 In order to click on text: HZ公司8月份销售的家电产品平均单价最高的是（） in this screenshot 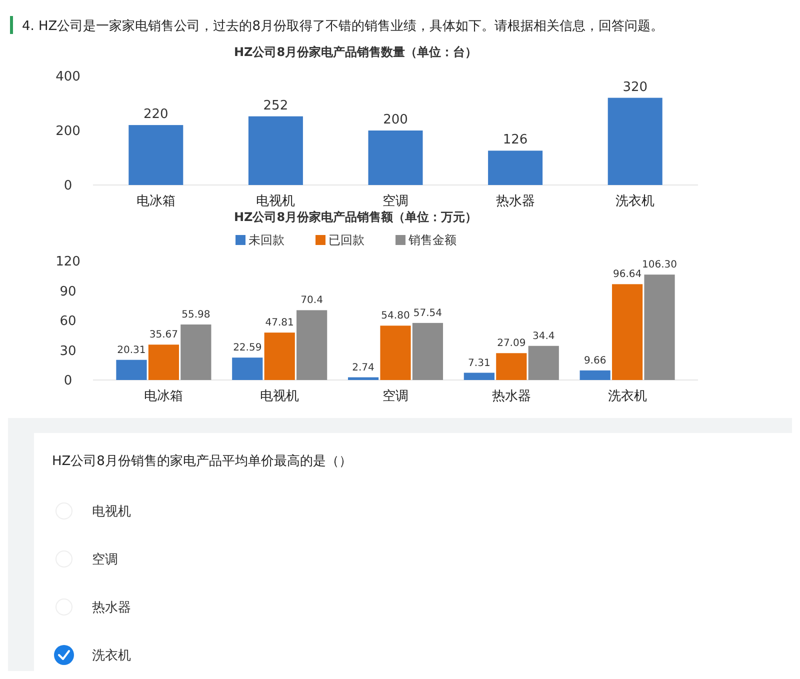, I will do `click(202, 461)`.